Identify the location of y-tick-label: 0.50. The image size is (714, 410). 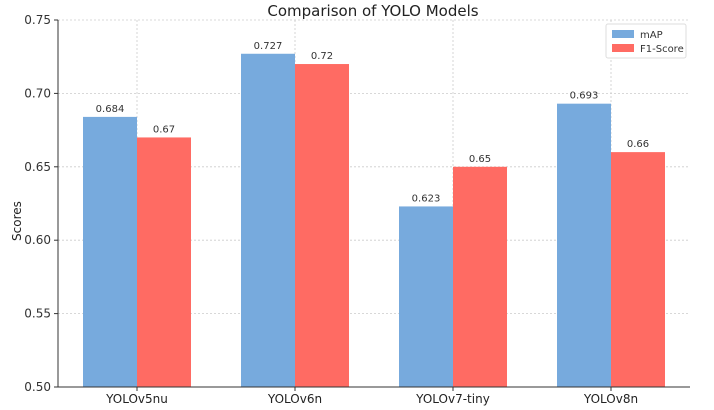
(37, 387).